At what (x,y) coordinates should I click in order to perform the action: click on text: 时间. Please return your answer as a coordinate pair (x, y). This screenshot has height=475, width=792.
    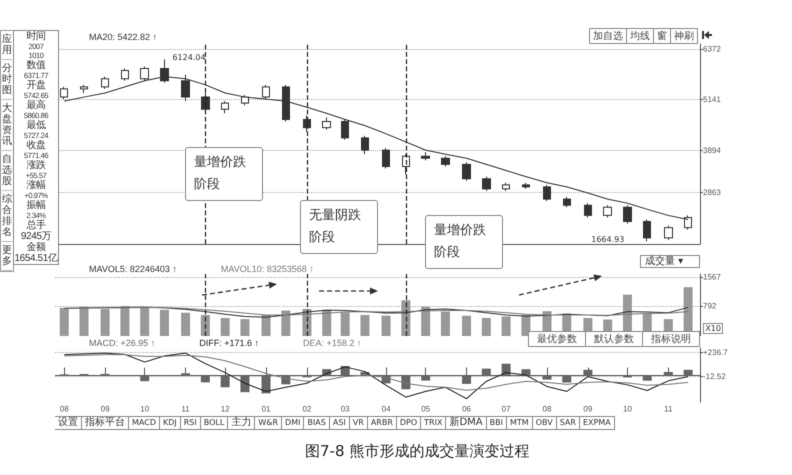
    Looking at the image, I should click on (36, 36).